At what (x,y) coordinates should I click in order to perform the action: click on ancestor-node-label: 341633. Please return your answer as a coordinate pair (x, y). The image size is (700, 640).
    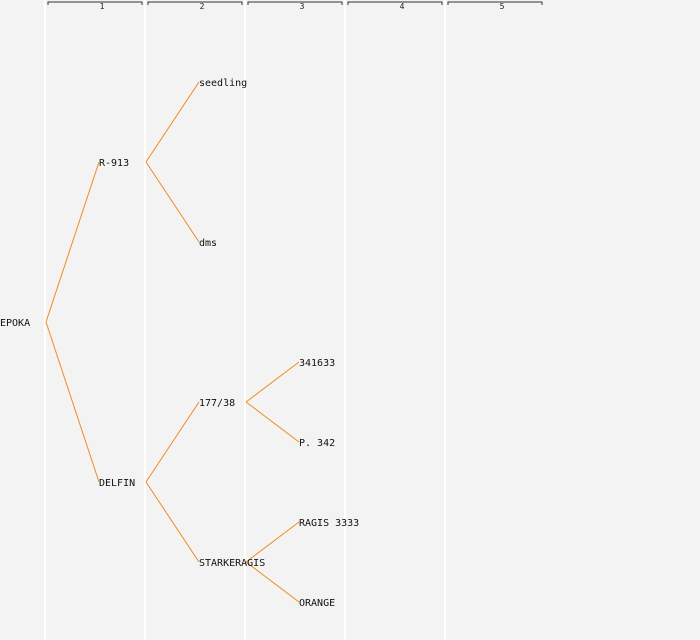
    Looking at the image, I should click on (317, 363).